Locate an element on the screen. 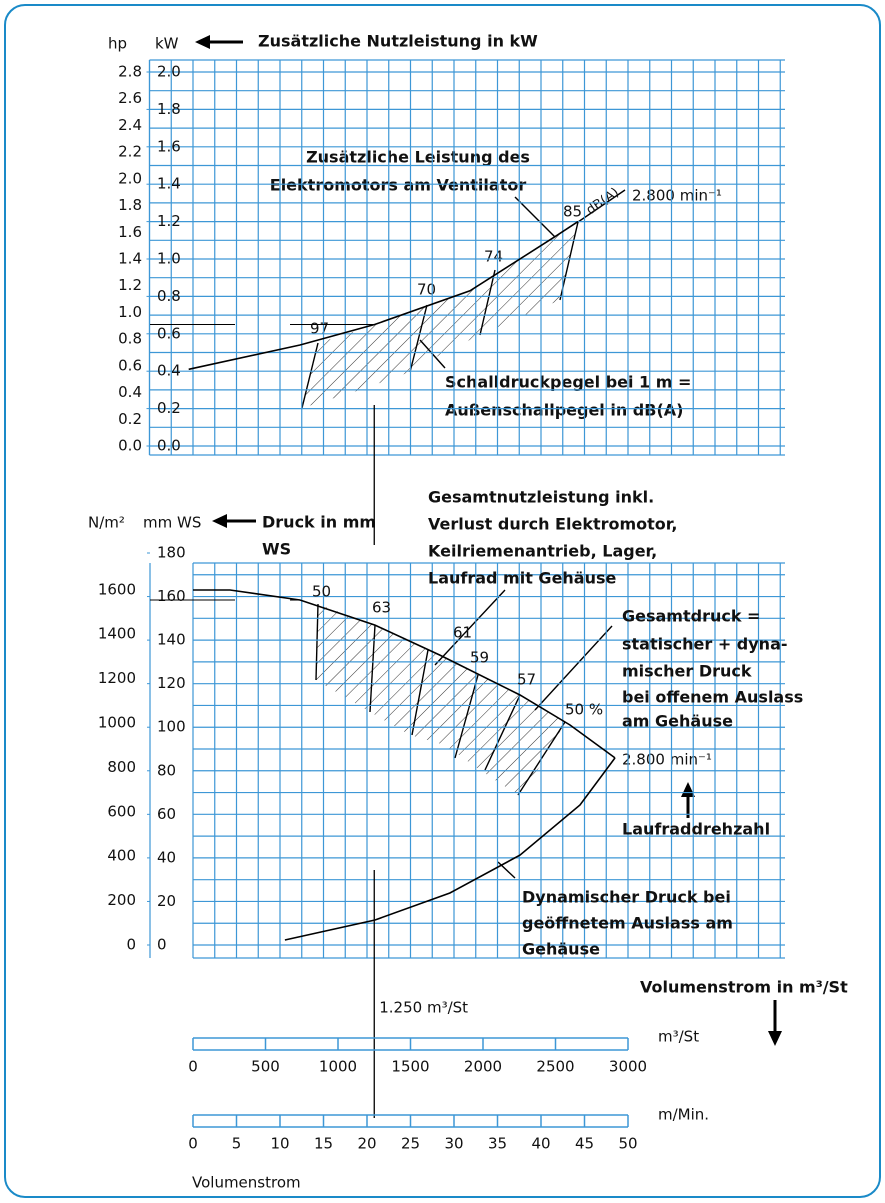 The height and width of the screenshot is (1203, 885). annotation: Gesamtnutzleistung inkl. is located at coordinates (541, 497).